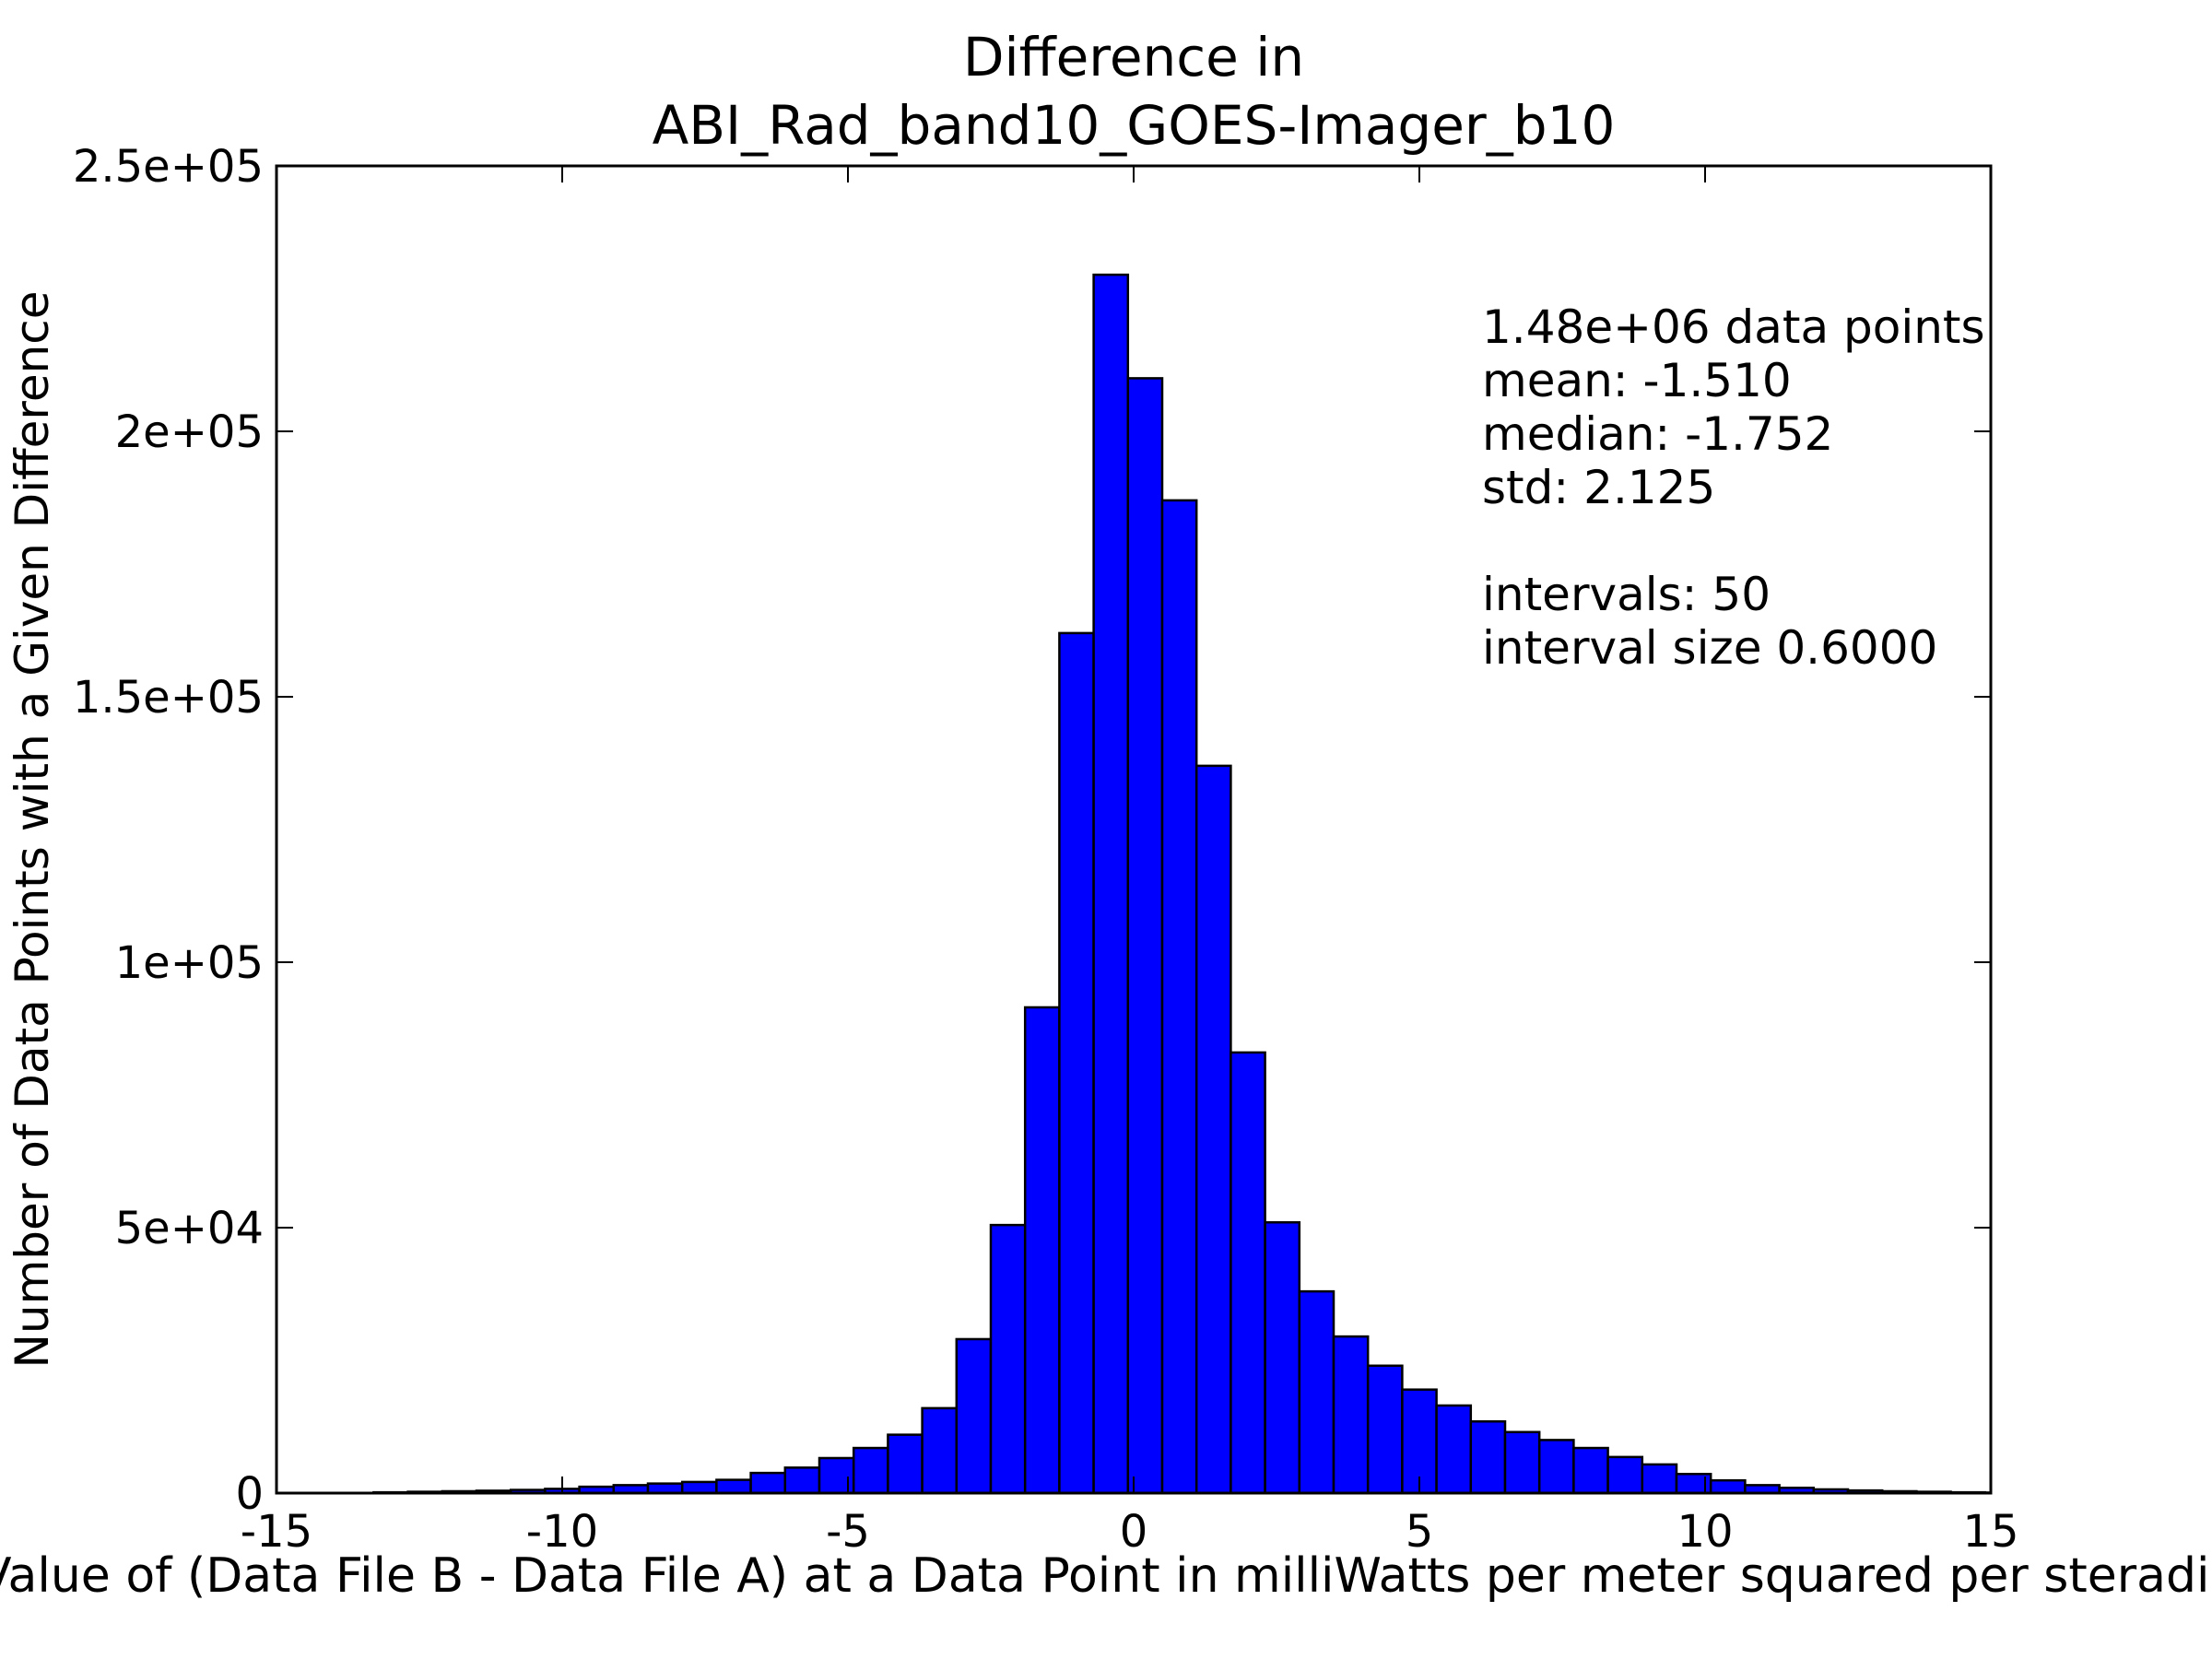  What do you see at coordinates (1626, 594) in the screenshot?
I see `stats-annotation-line: intervals: 50` at bounding box center [1626, 594].